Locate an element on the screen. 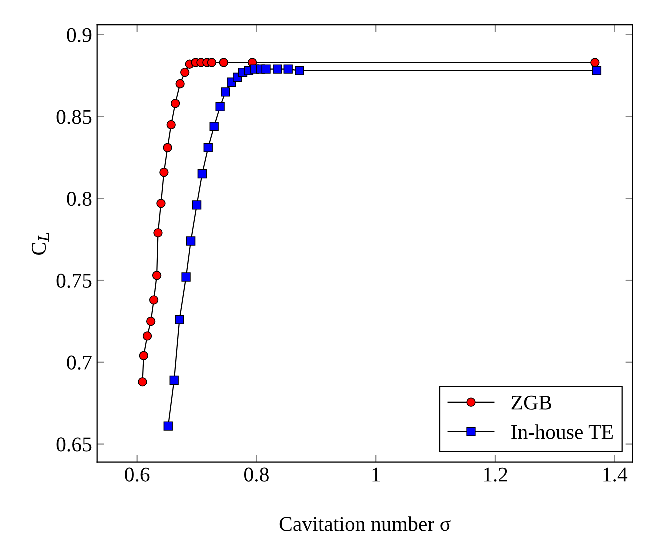 Image resolution: width=649 pixels, height=557 pixels. legend-label: In-house TE is located at coordinates (562, 432).